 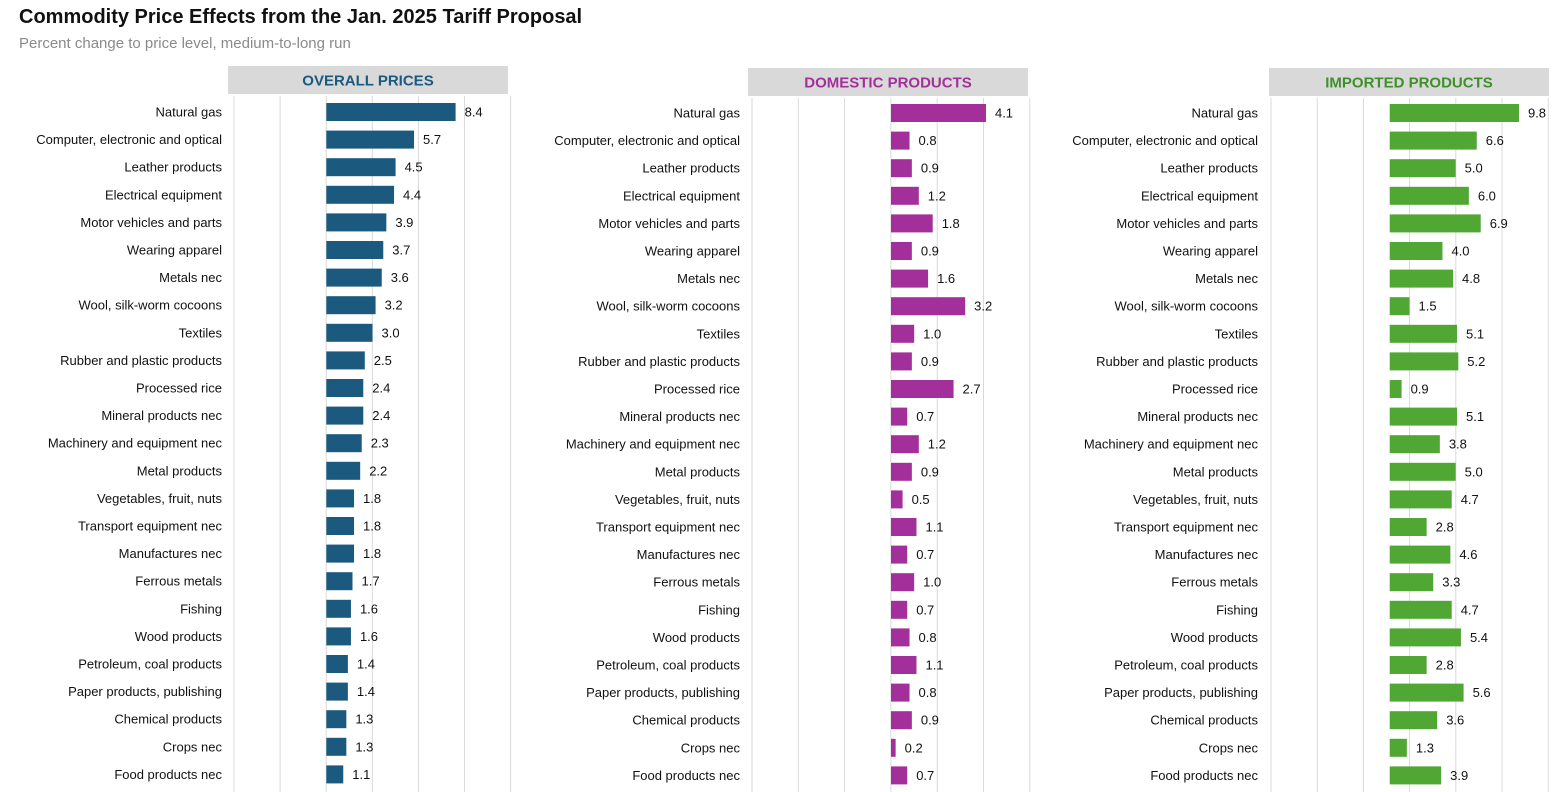 What do you see at coordinates (1455, 720) in the screenshot?
I see `value-label: 3.6` at bounding box center [1455, 720].